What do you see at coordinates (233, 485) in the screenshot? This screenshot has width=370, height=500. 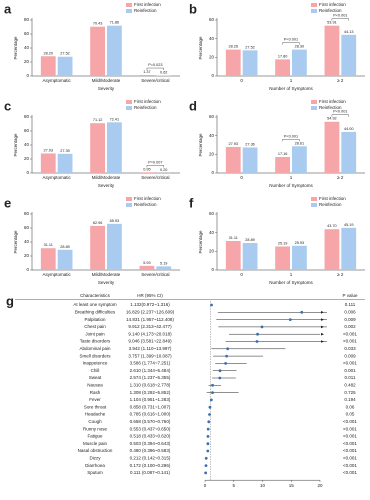 I see `x-tick-label: 5` at bounding box center [233, 485].